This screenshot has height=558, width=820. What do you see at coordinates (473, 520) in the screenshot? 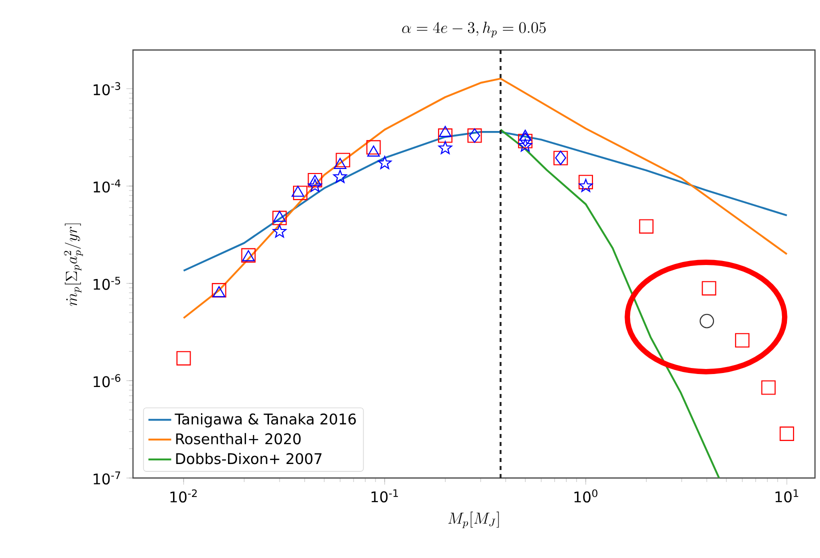
I see `x-axis-title: $M_p [M_J]$` at bounding box center [473, 520].